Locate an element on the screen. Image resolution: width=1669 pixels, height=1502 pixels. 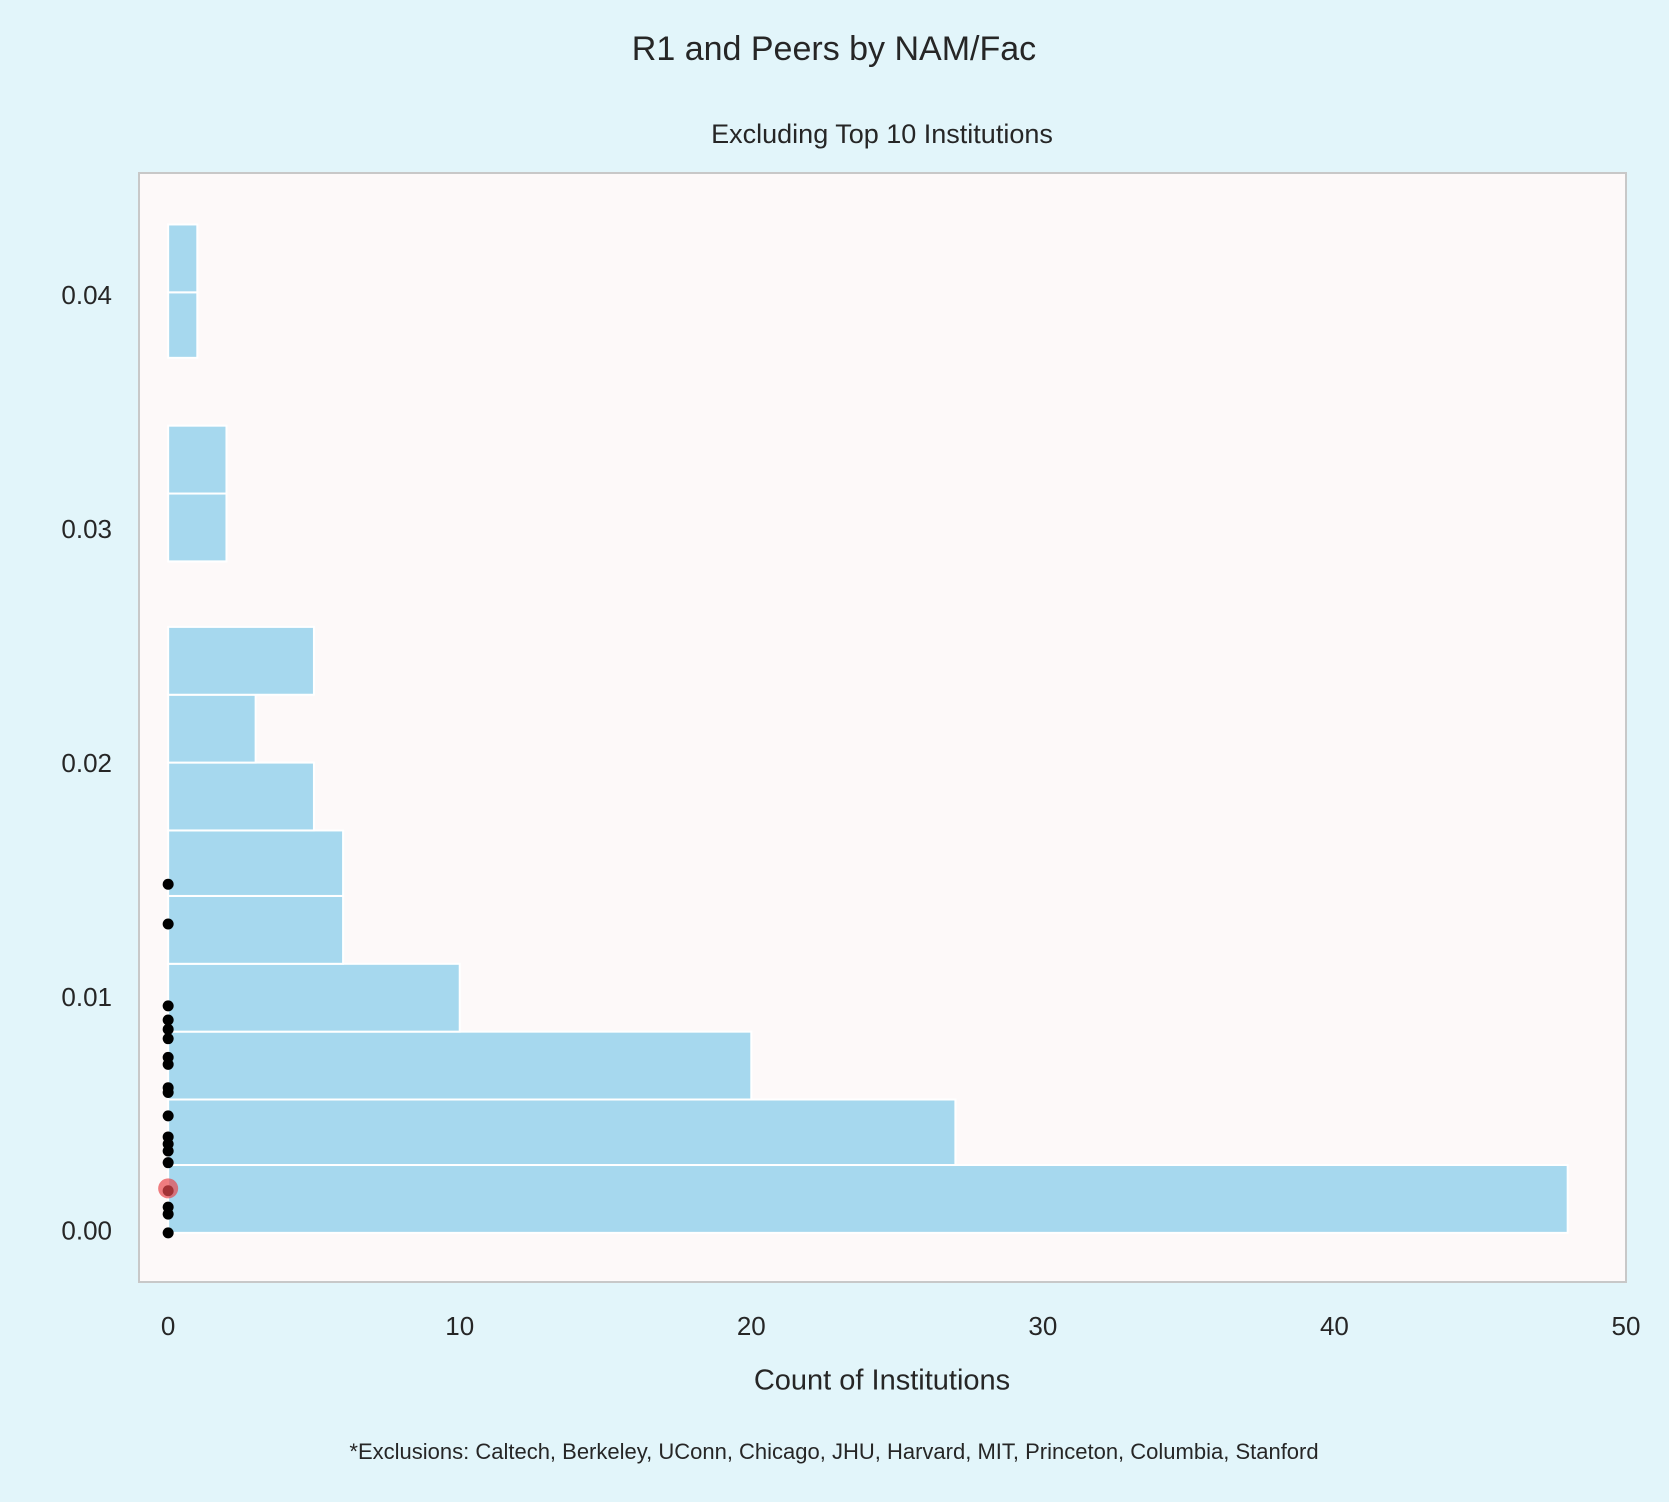
x-axis-label: Count of Institutions is located at coordinates (882, 1381).